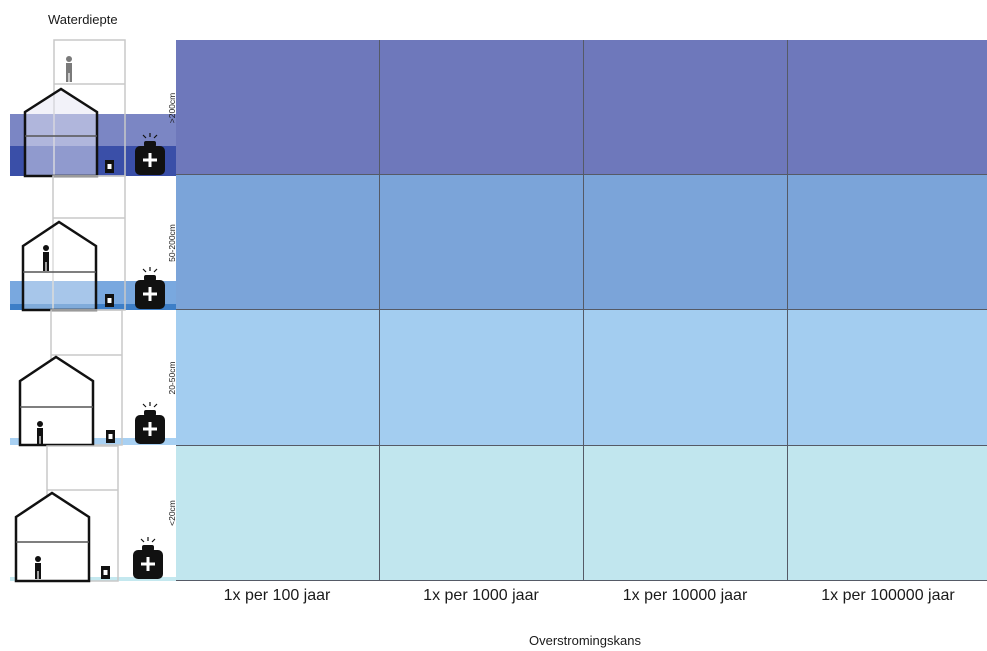 The height and width of the screenshot is (651, 987). I want to click on y-axis-title: Waterdiepte, so click(83, 19).